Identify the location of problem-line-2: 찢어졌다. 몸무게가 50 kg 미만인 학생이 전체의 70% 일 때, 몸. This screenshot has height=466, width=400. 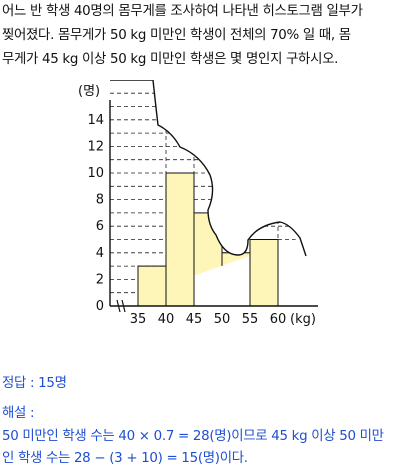
(176, 35).